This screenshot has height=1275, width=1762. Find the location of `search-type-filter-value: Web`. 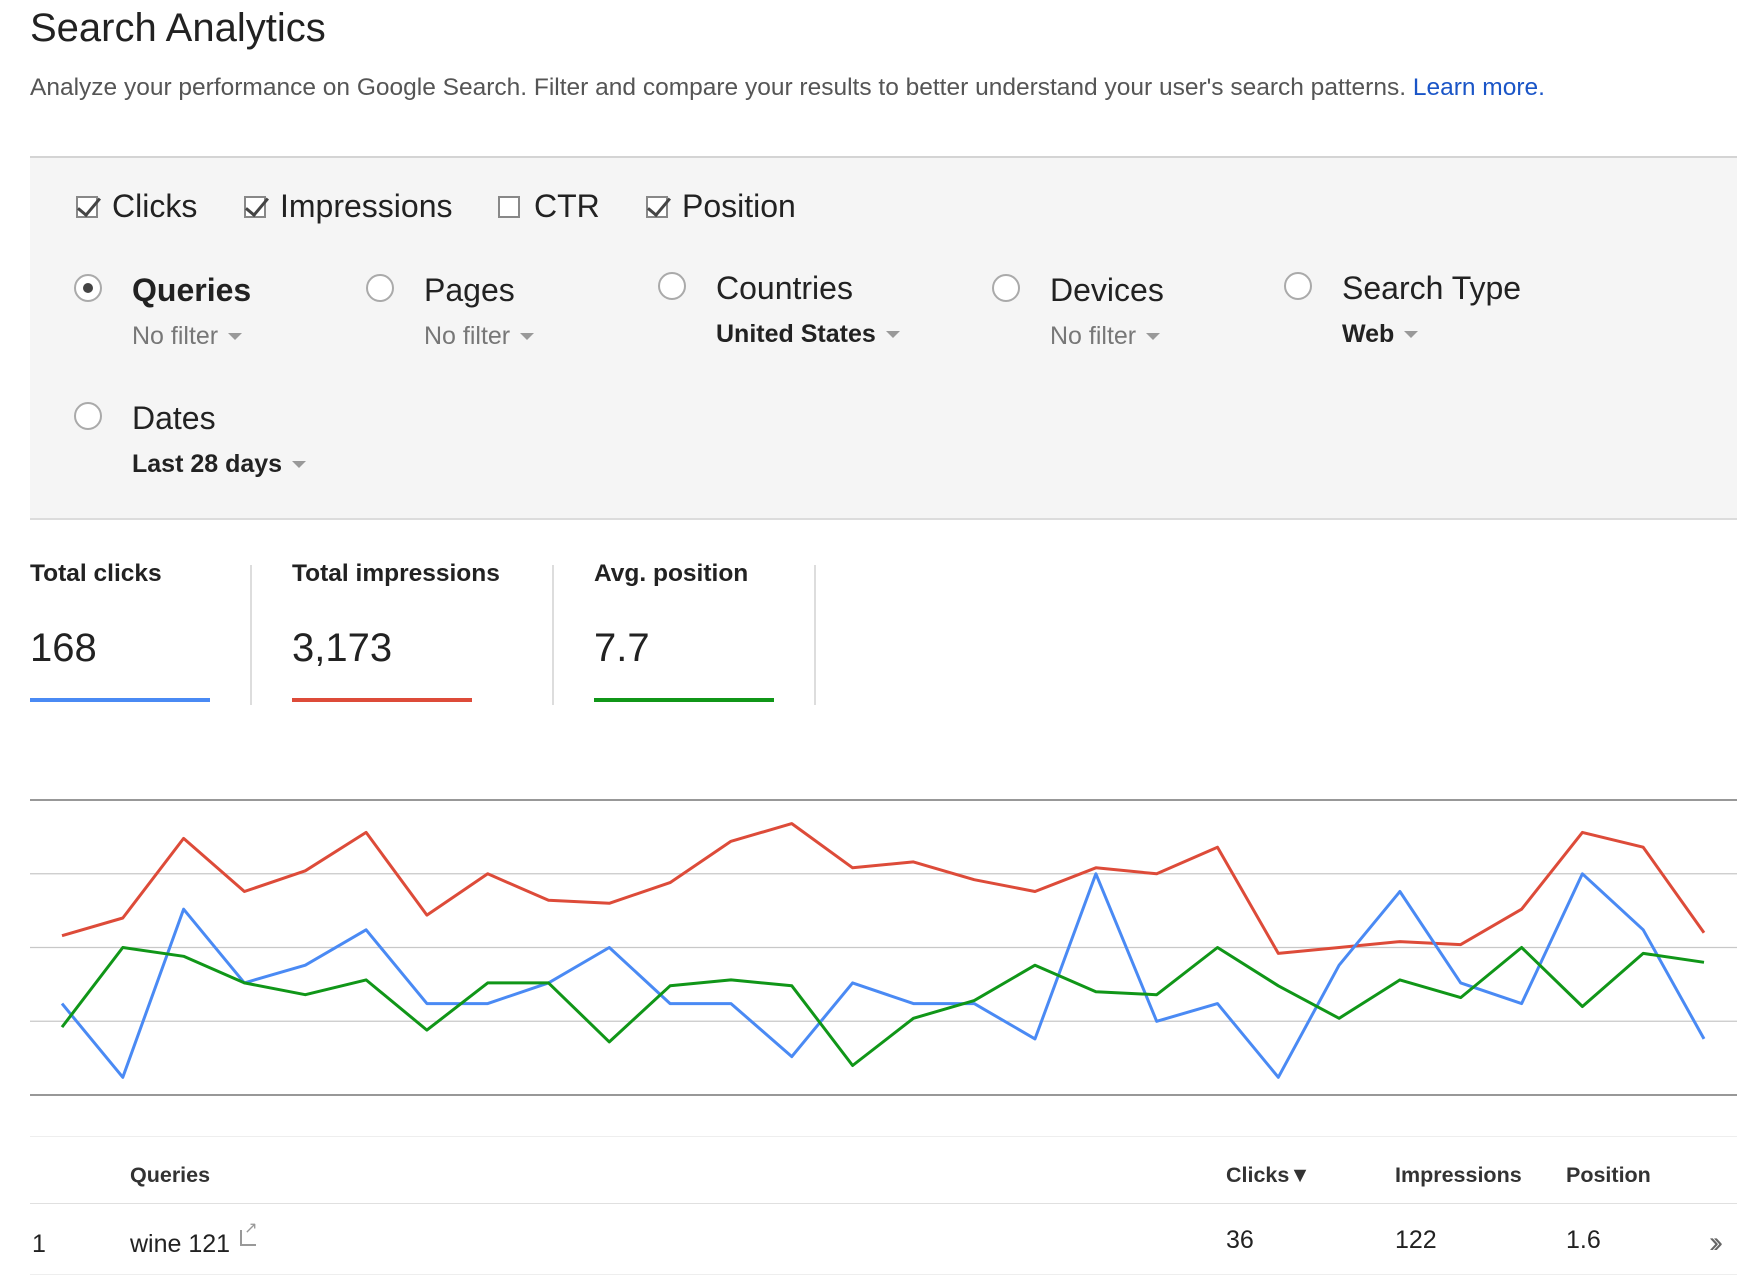

search-type-filter-value: Web is located at coordinates (1368, 334).